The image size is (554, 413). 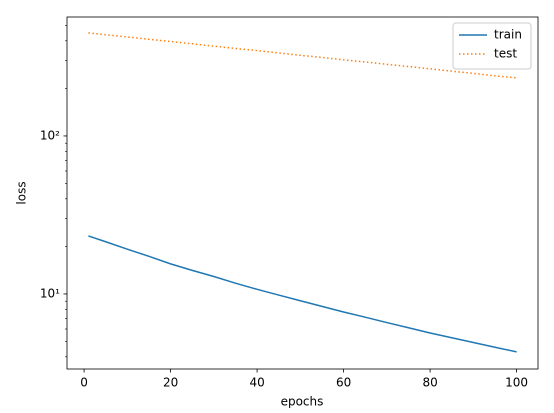 I want to click on data-line, so click(x=302, y=55).